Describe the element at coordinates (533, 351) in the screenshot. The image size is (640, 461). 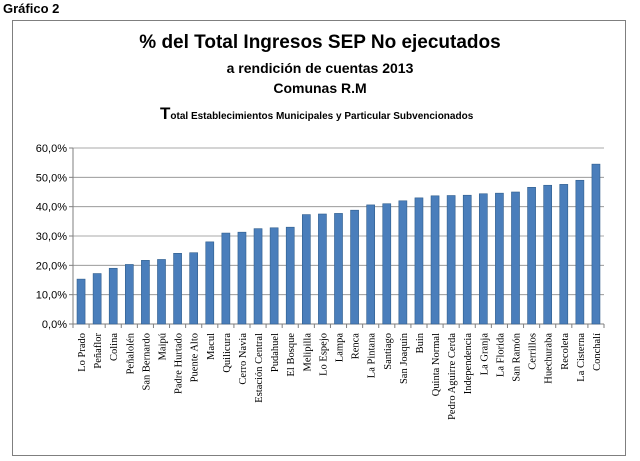
I see `x-tick-label: Cerrillos` at that location.